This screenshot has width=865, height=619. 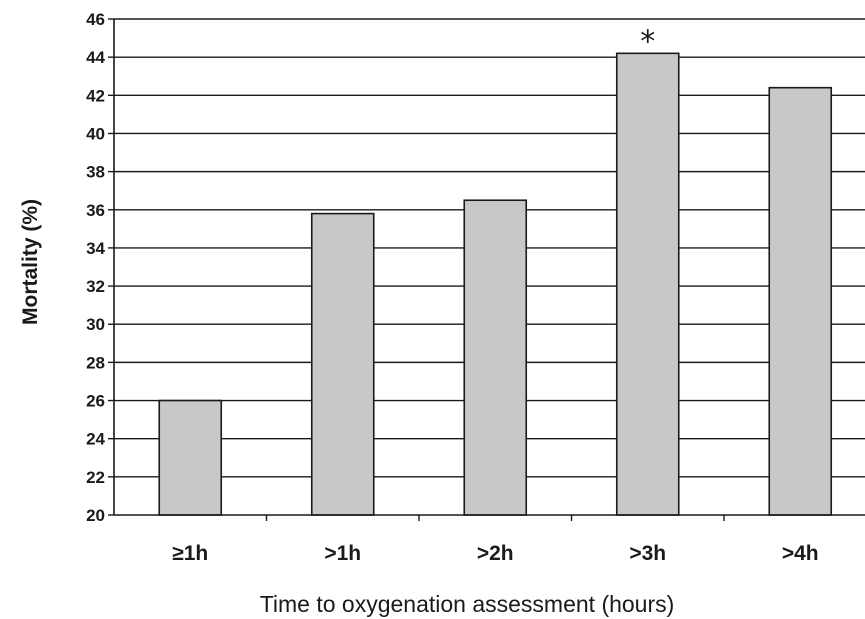 What do you see at coordinates (95, 515) in the screenshot?
I see `y-tick-label: 20` at bounding box center [95, 515].